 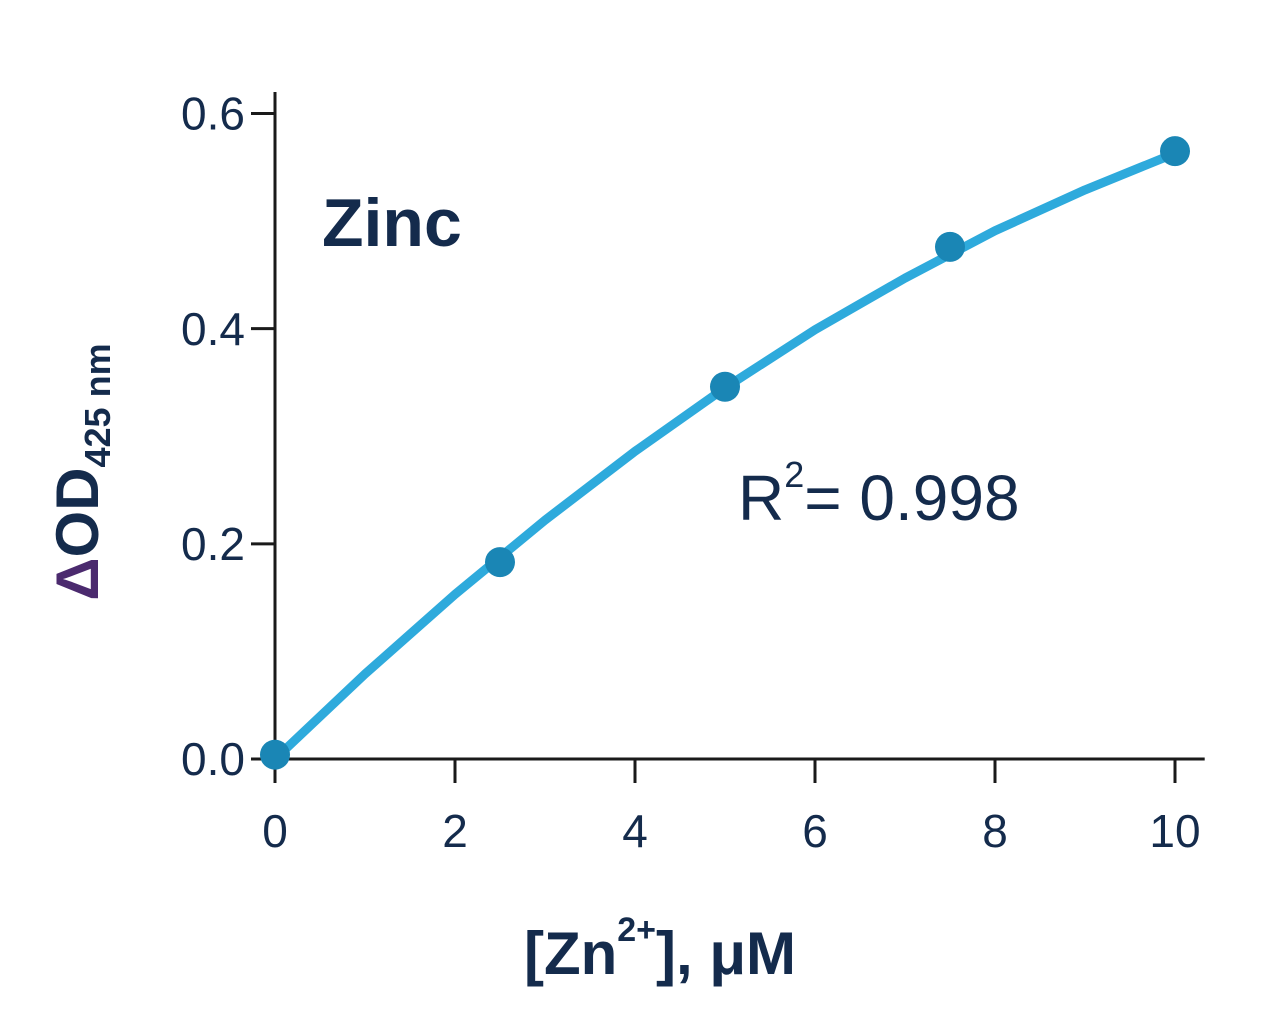 I want to click on x-axis-label: [Zn2+], μM, so click(x=660, y=949).